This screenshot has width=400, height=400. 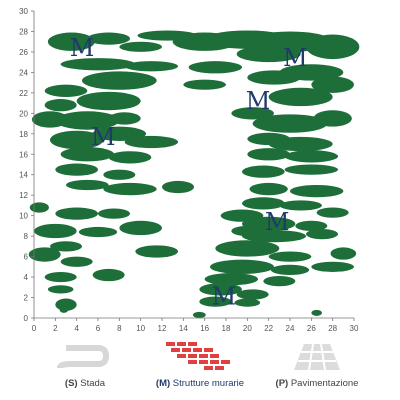 I want to click on legend-item-strutture-murarie: (M) Strutture murarie, so click(x=200, y=368).